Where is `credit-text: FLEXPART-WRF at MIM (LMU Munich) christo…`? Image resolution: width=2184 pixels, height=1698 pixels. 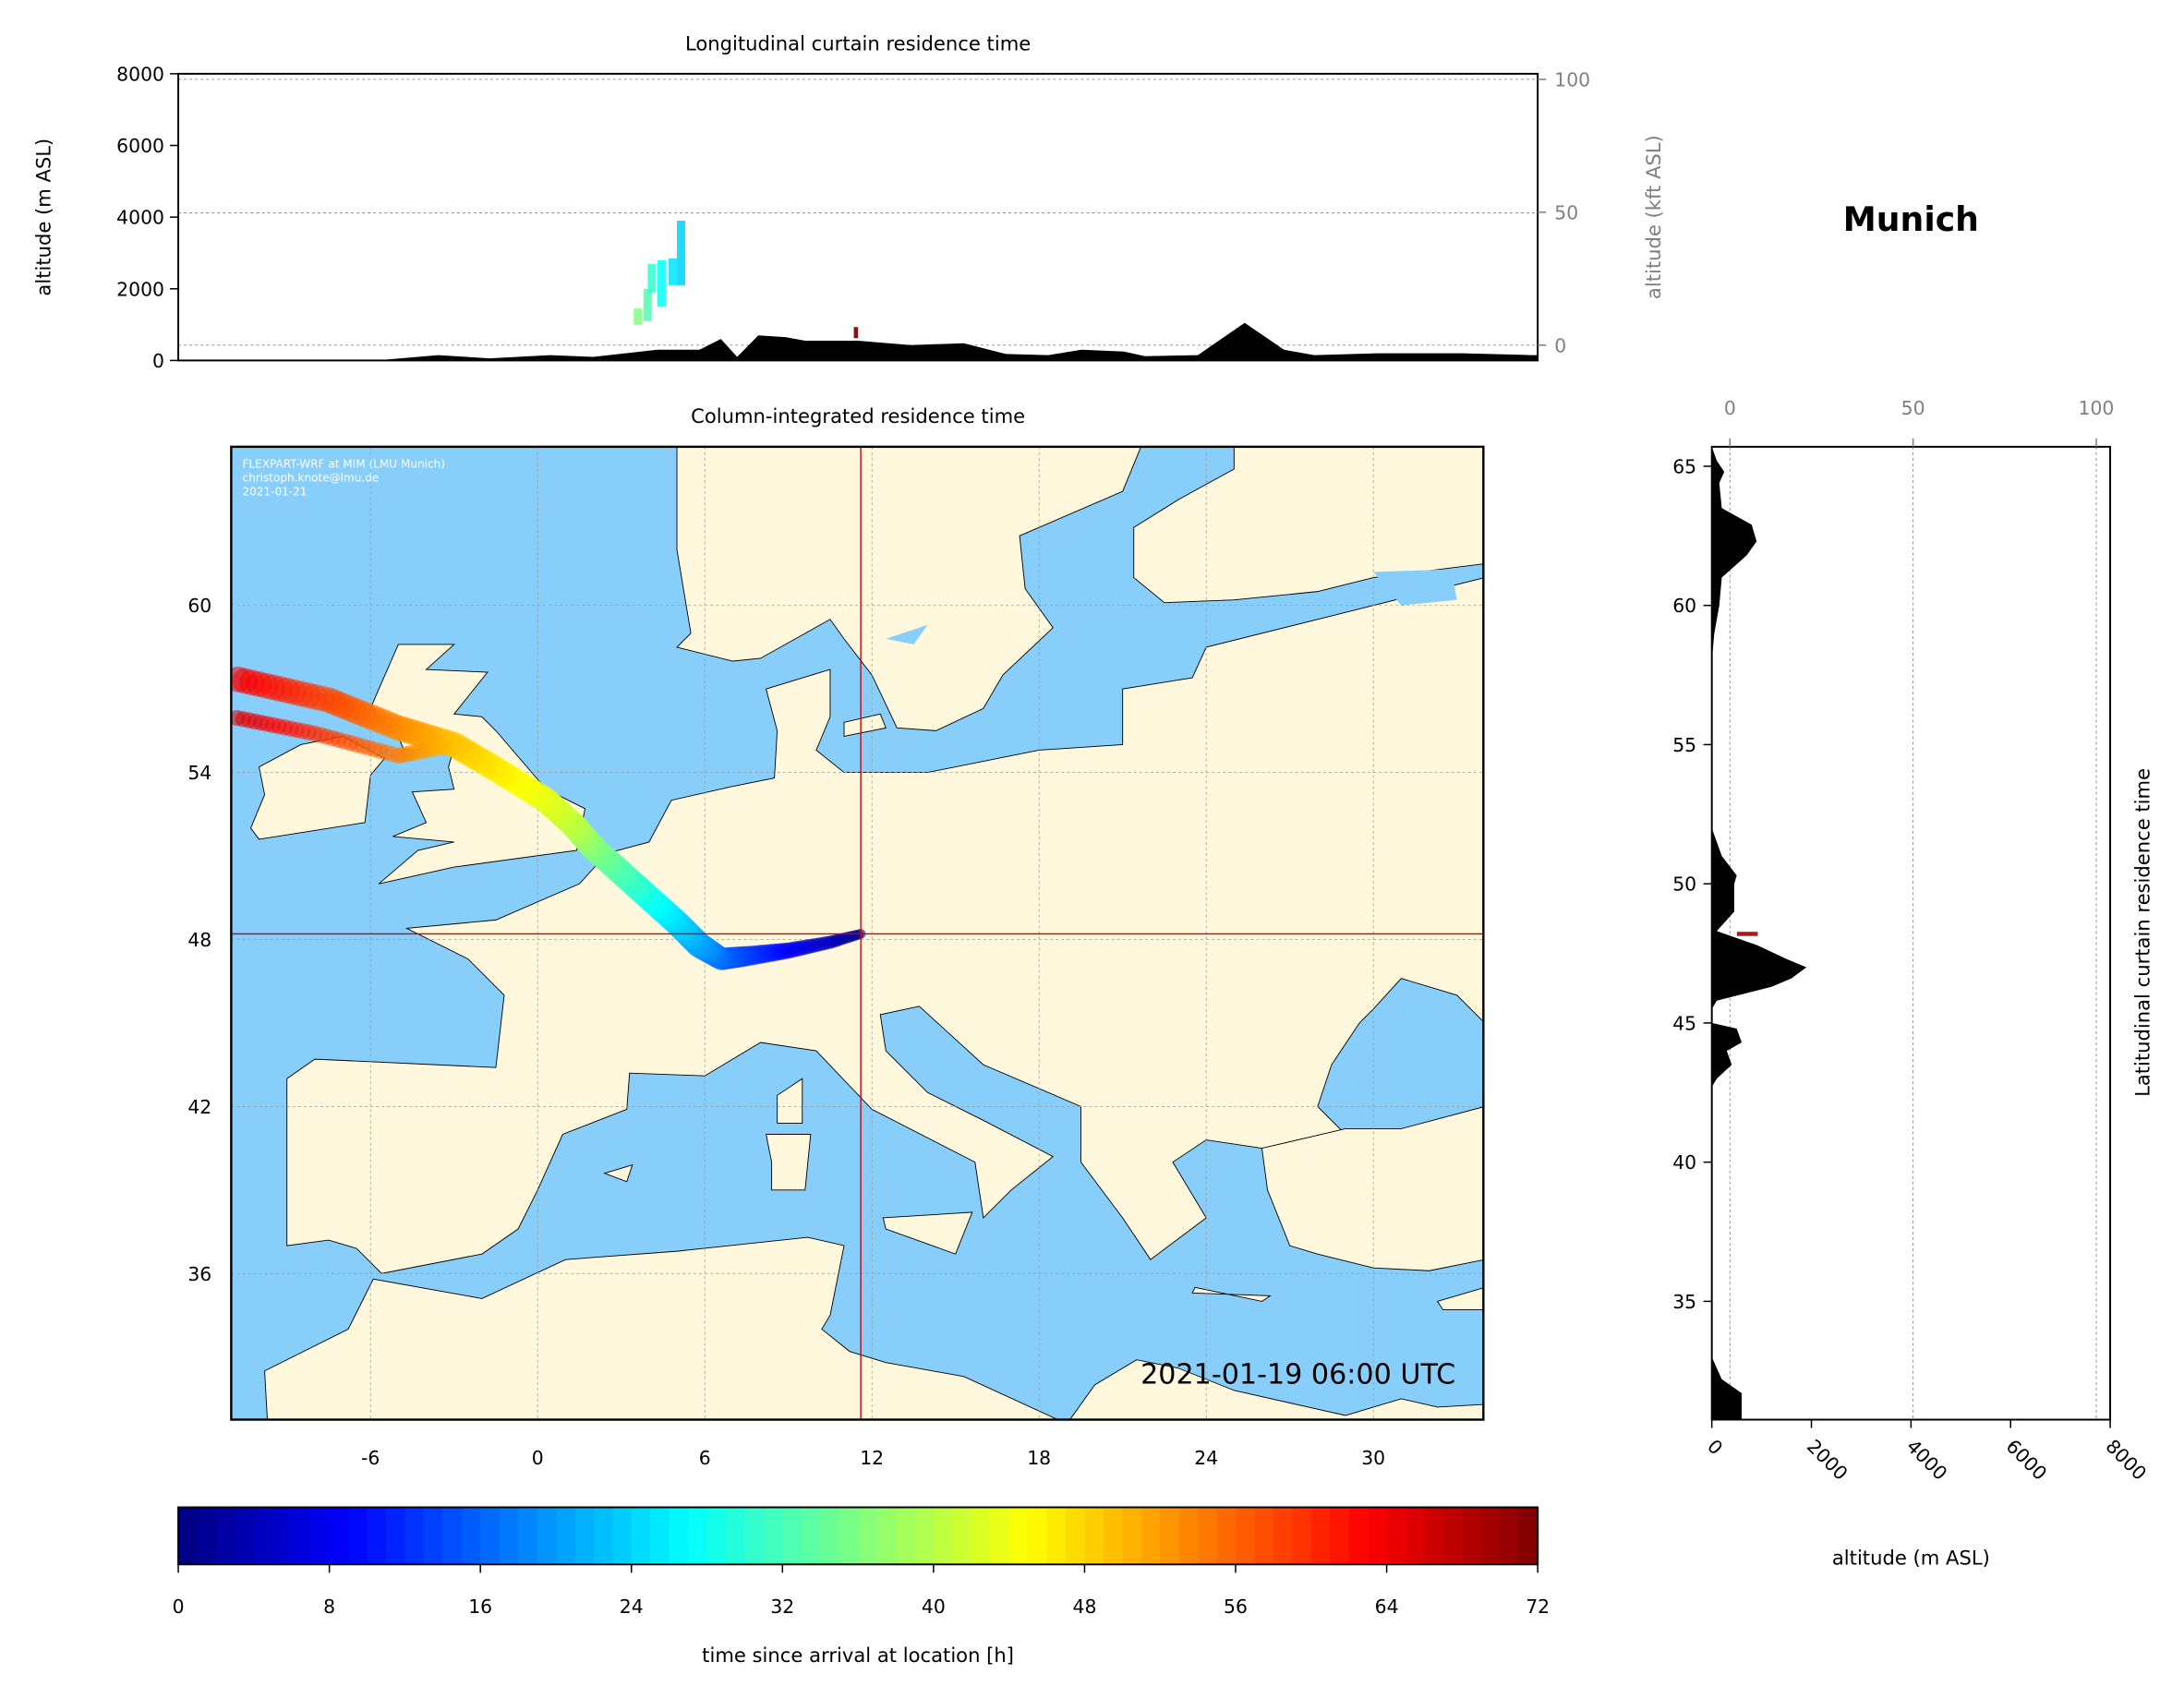
credit-text: FLEXPART-WRF at MIM (LMU Munich) christo… is located at coordinates (343, 477).